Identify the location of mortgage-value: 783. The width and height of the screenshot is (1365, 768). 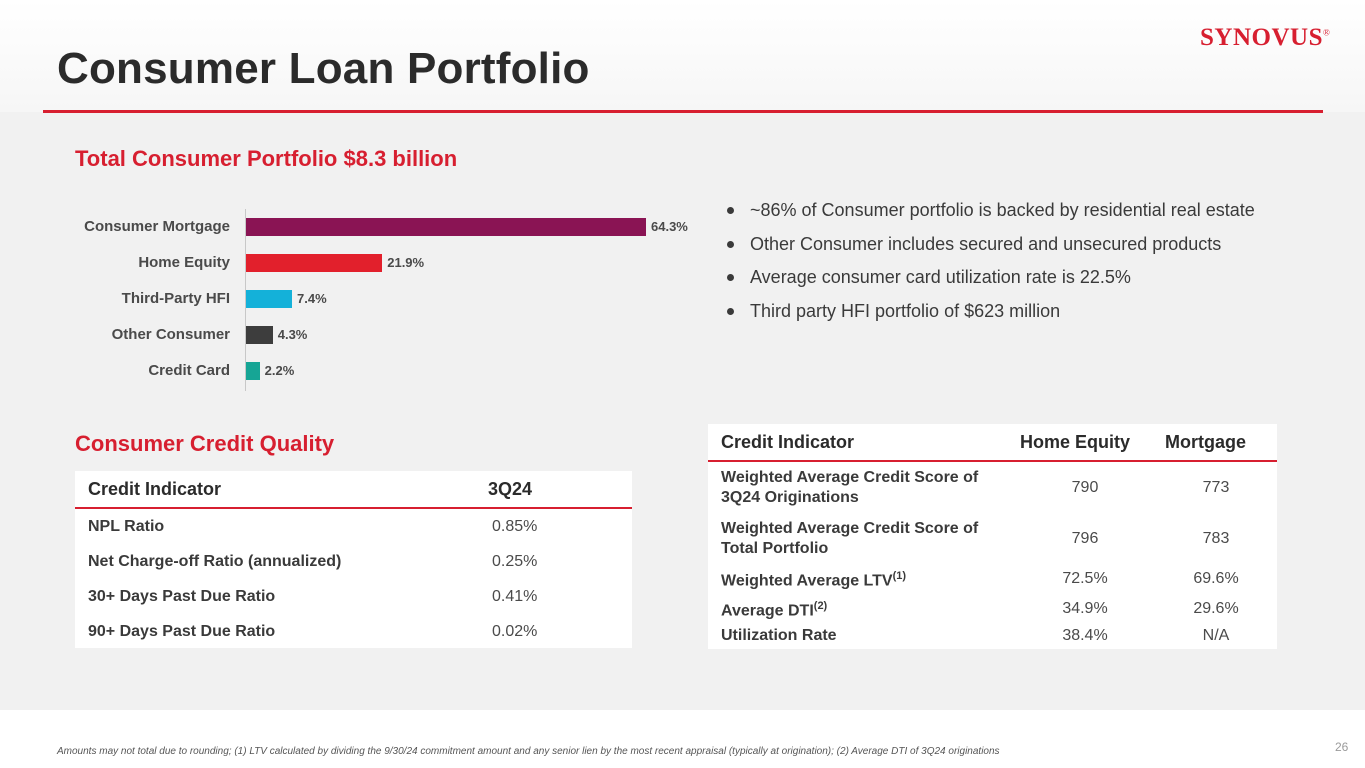
(1216, 538).